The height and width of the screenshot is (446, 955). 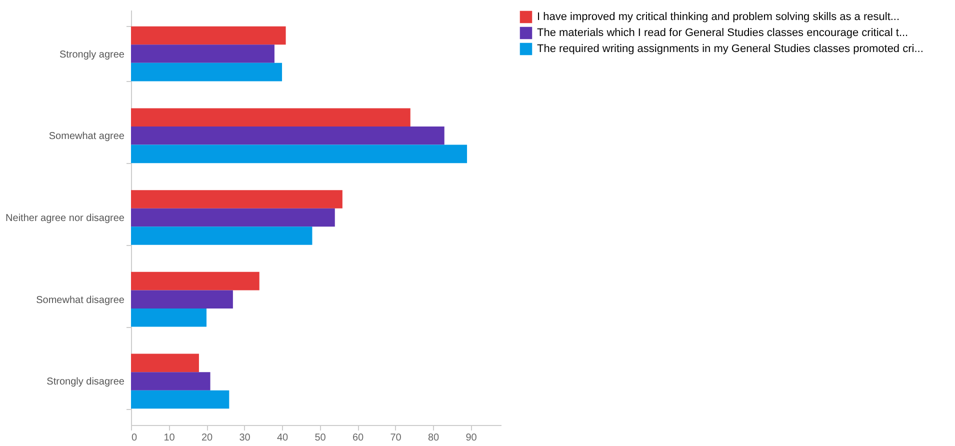 I want to click on x-tick-label: 40, so click(x=282, y=438).